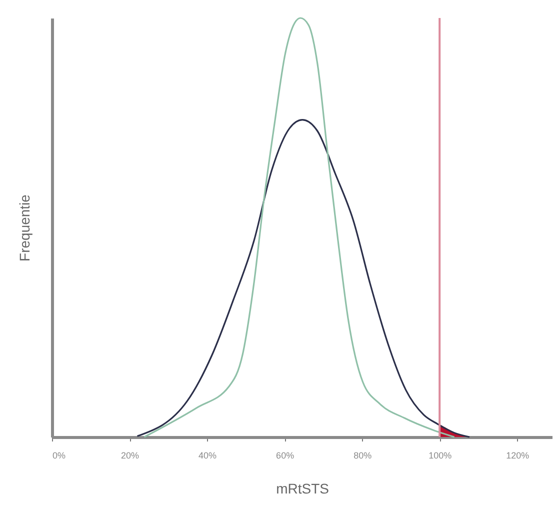 The image size is (555, 505). I want to click on x-axis-title: mRtSTS, so click(302, 488).